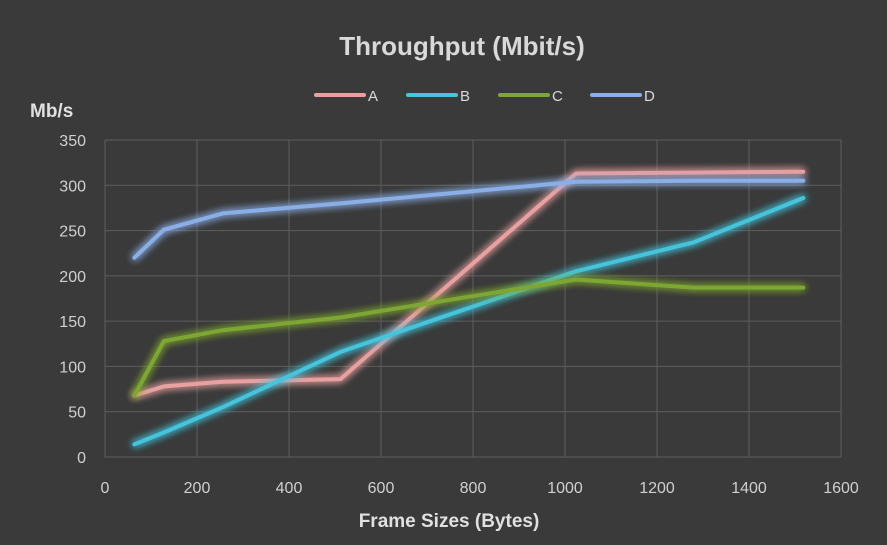 This screenshot has height=545, width=887. Describe the element at coordinates (484, 96) in the screenshot. I see `legend: A B C D` at that location.